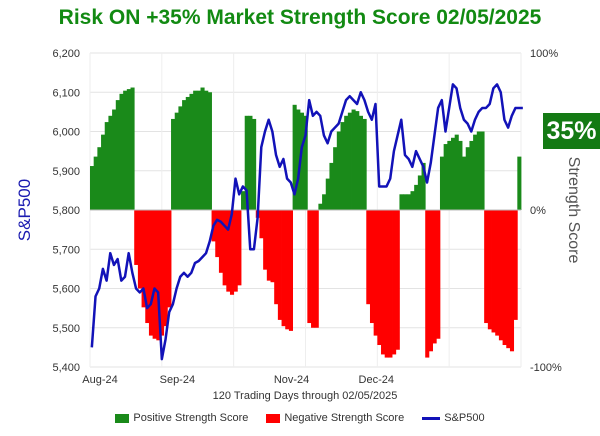  What do you see at coordinates (544, 54) in the screenshot?
I see `right-tick-label: 100%` at bounding box center [544, 54].